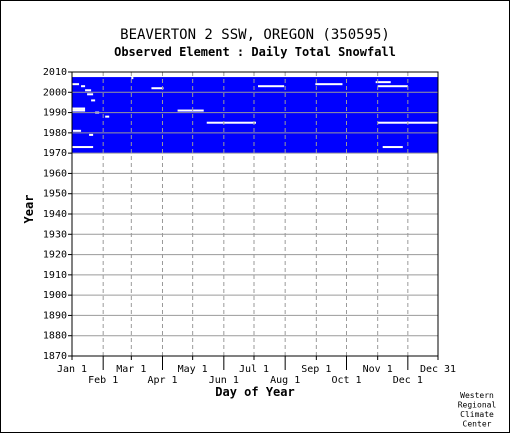 The width and height of the screenshot is (510, 433). What do you see at coordinates (316, 369) in the screenshot?
I see `x-tick-label: Sep 1` at bounding box center [316, 369].